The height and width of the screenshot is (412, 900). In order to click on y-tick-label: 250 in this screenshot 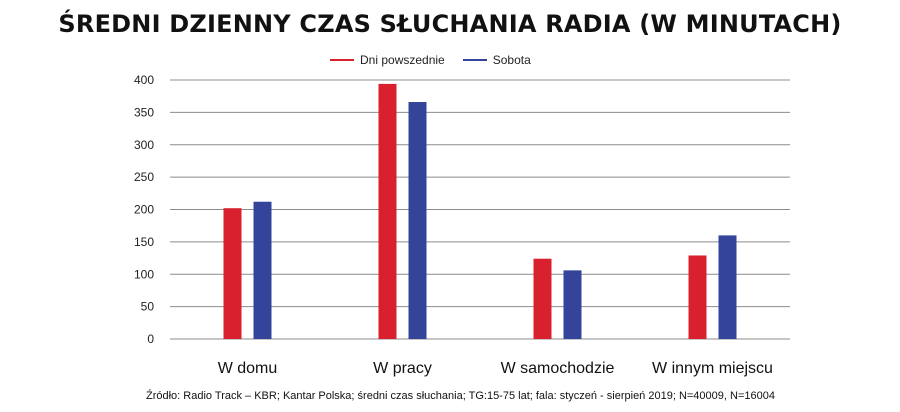, I will do `click(144, 177)`.